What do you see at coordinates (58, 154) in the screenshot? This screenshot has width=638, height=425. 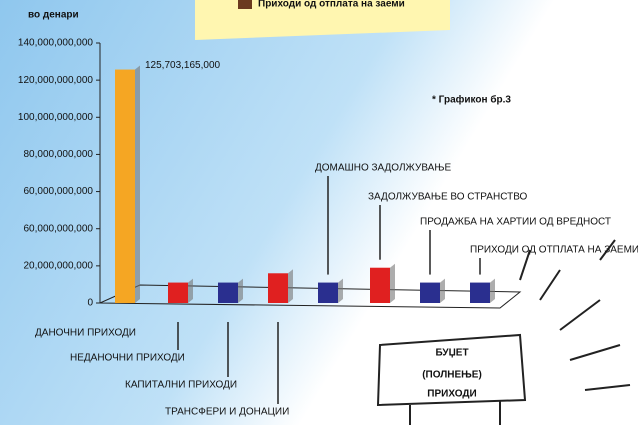 I see `y-tick-label: 80,000,000,000` at bounding box center [58, 154].